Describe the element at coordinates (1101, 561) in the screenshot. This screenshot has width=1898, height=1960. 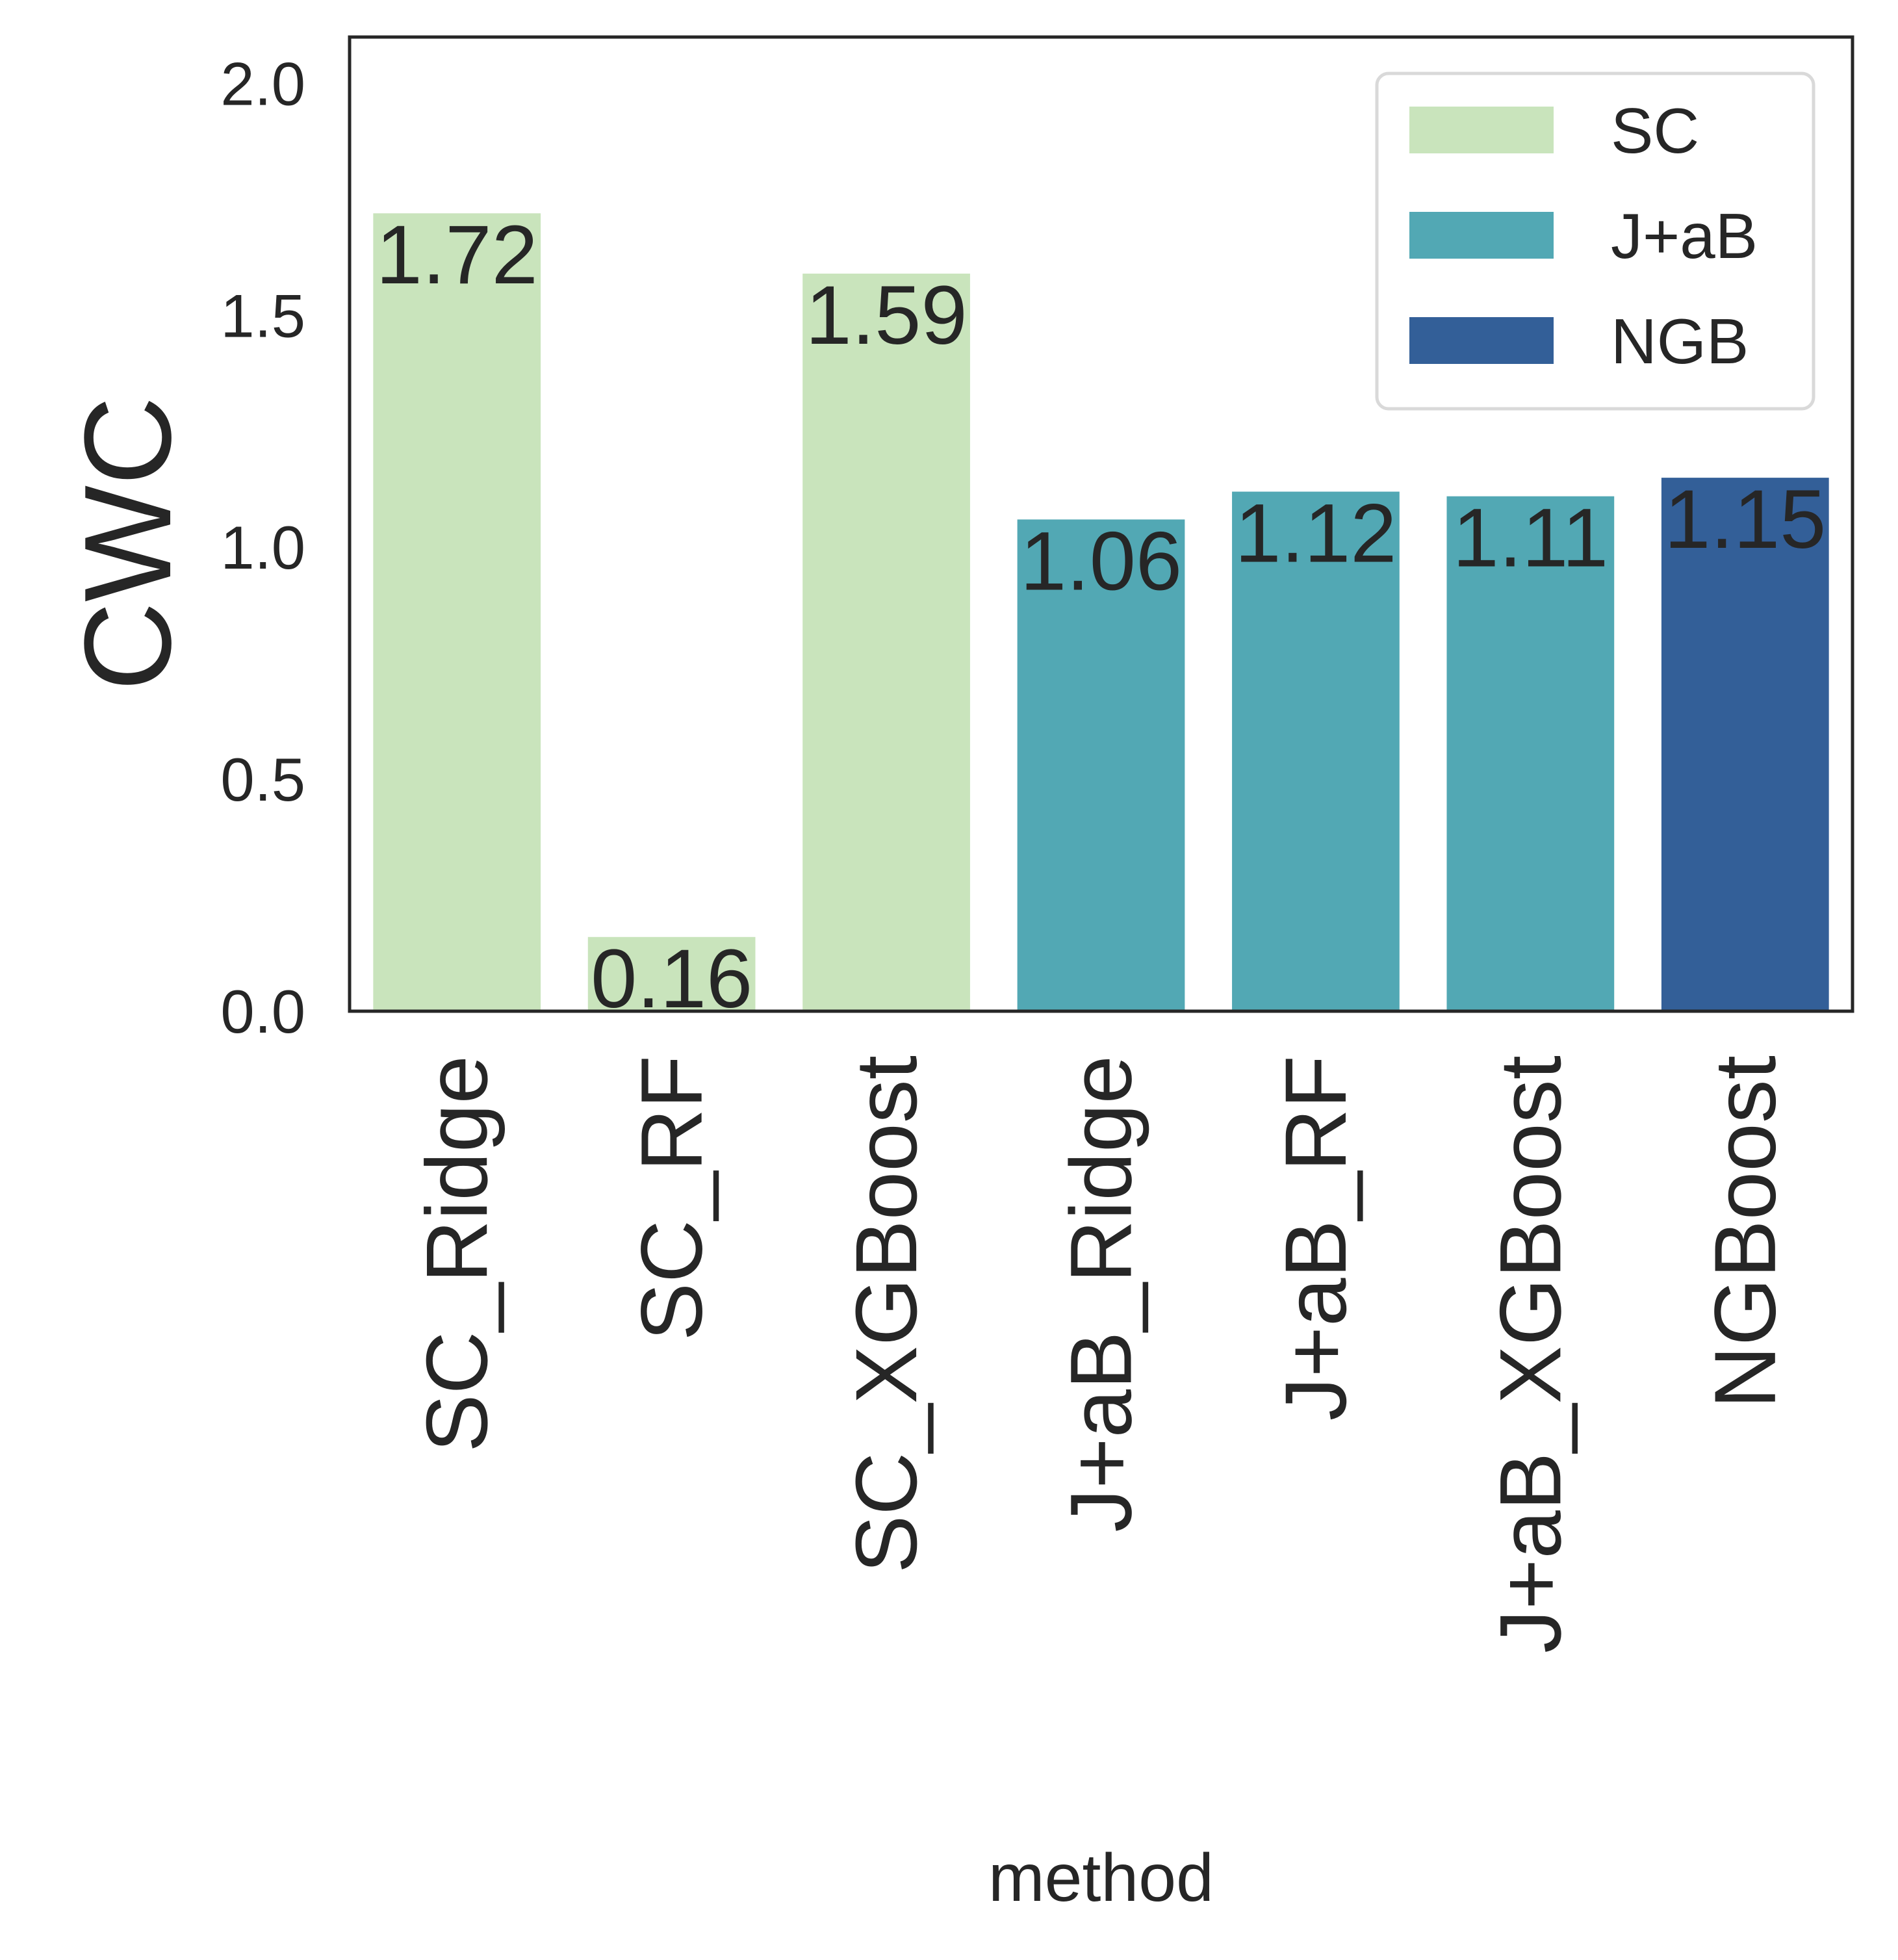
I see `bar-value-label: 1.06` at that location.